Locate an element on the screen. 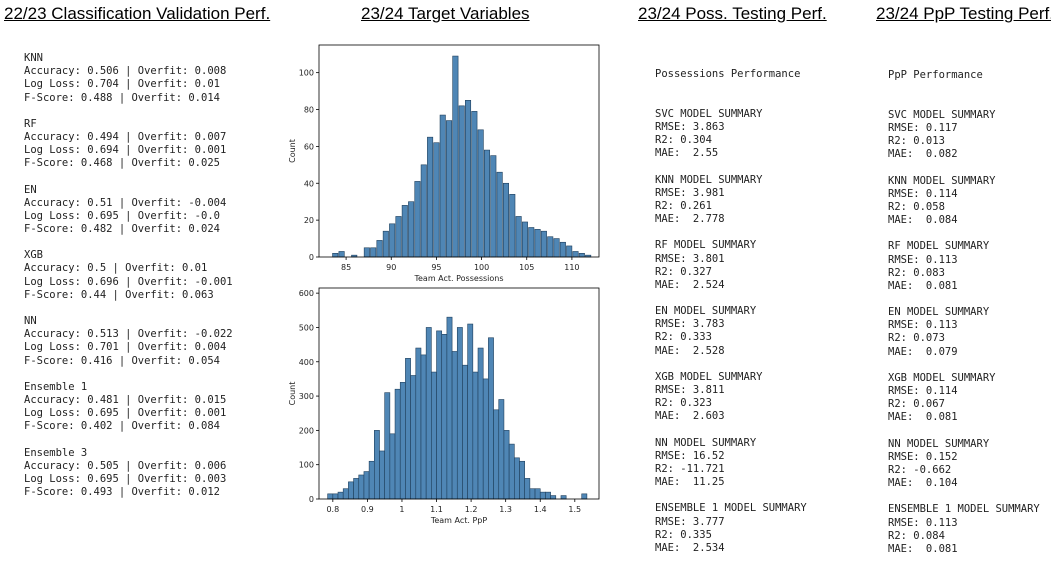 This screenshot has height=569, width=1051. x-tick-label: 0.9 is located at coordinates (367, 509).